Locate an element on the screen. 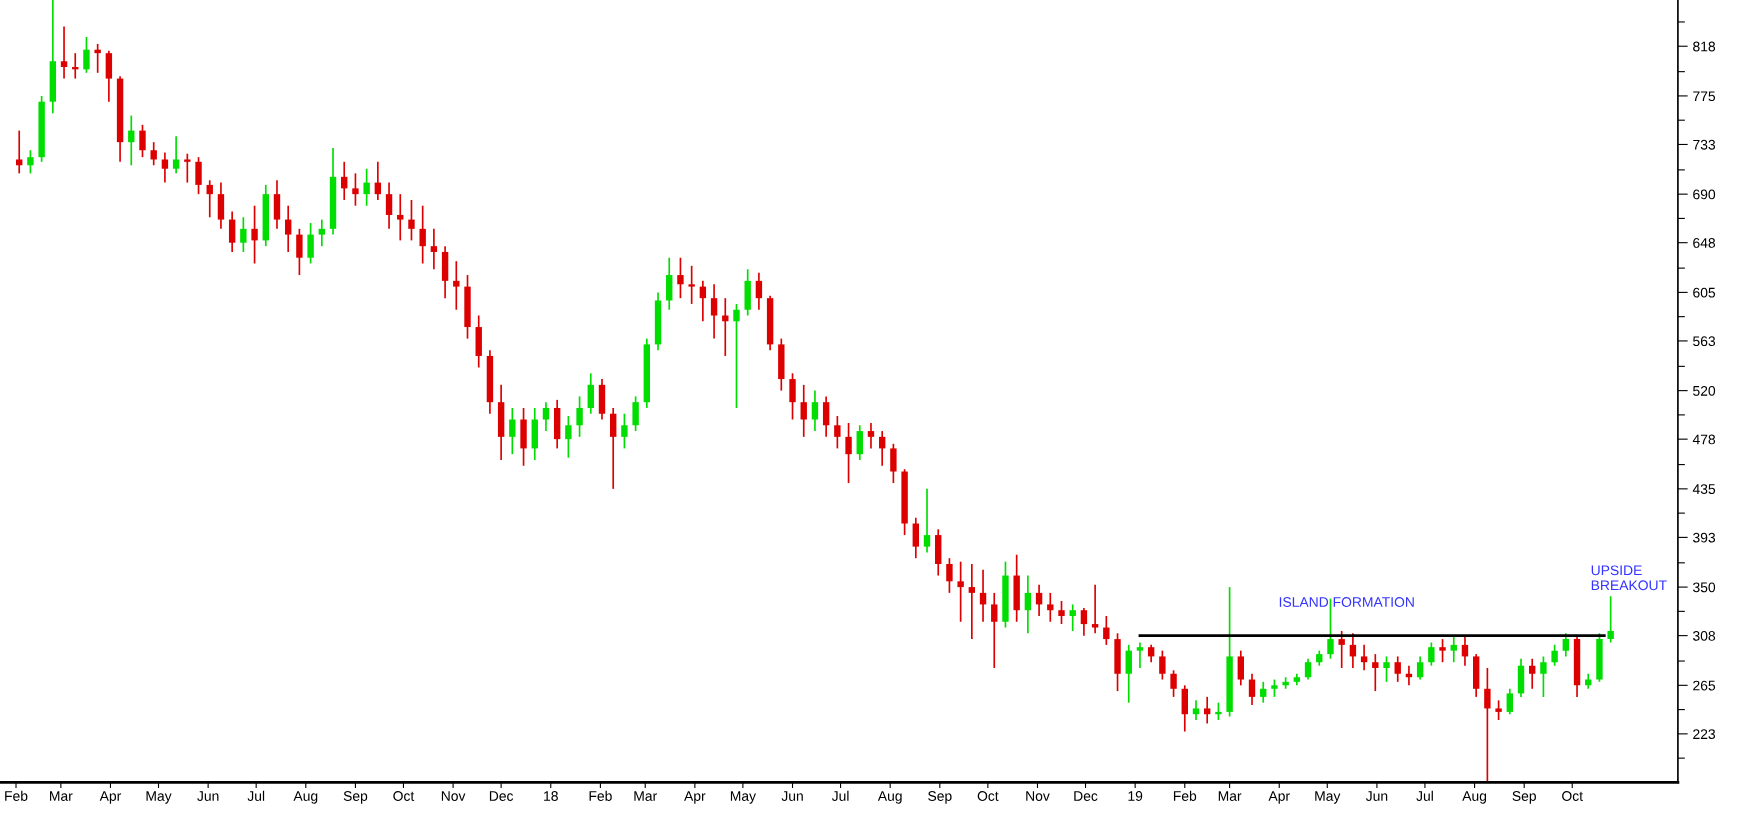  y-tick-label: 733 is located at coordinates (1704, 144).